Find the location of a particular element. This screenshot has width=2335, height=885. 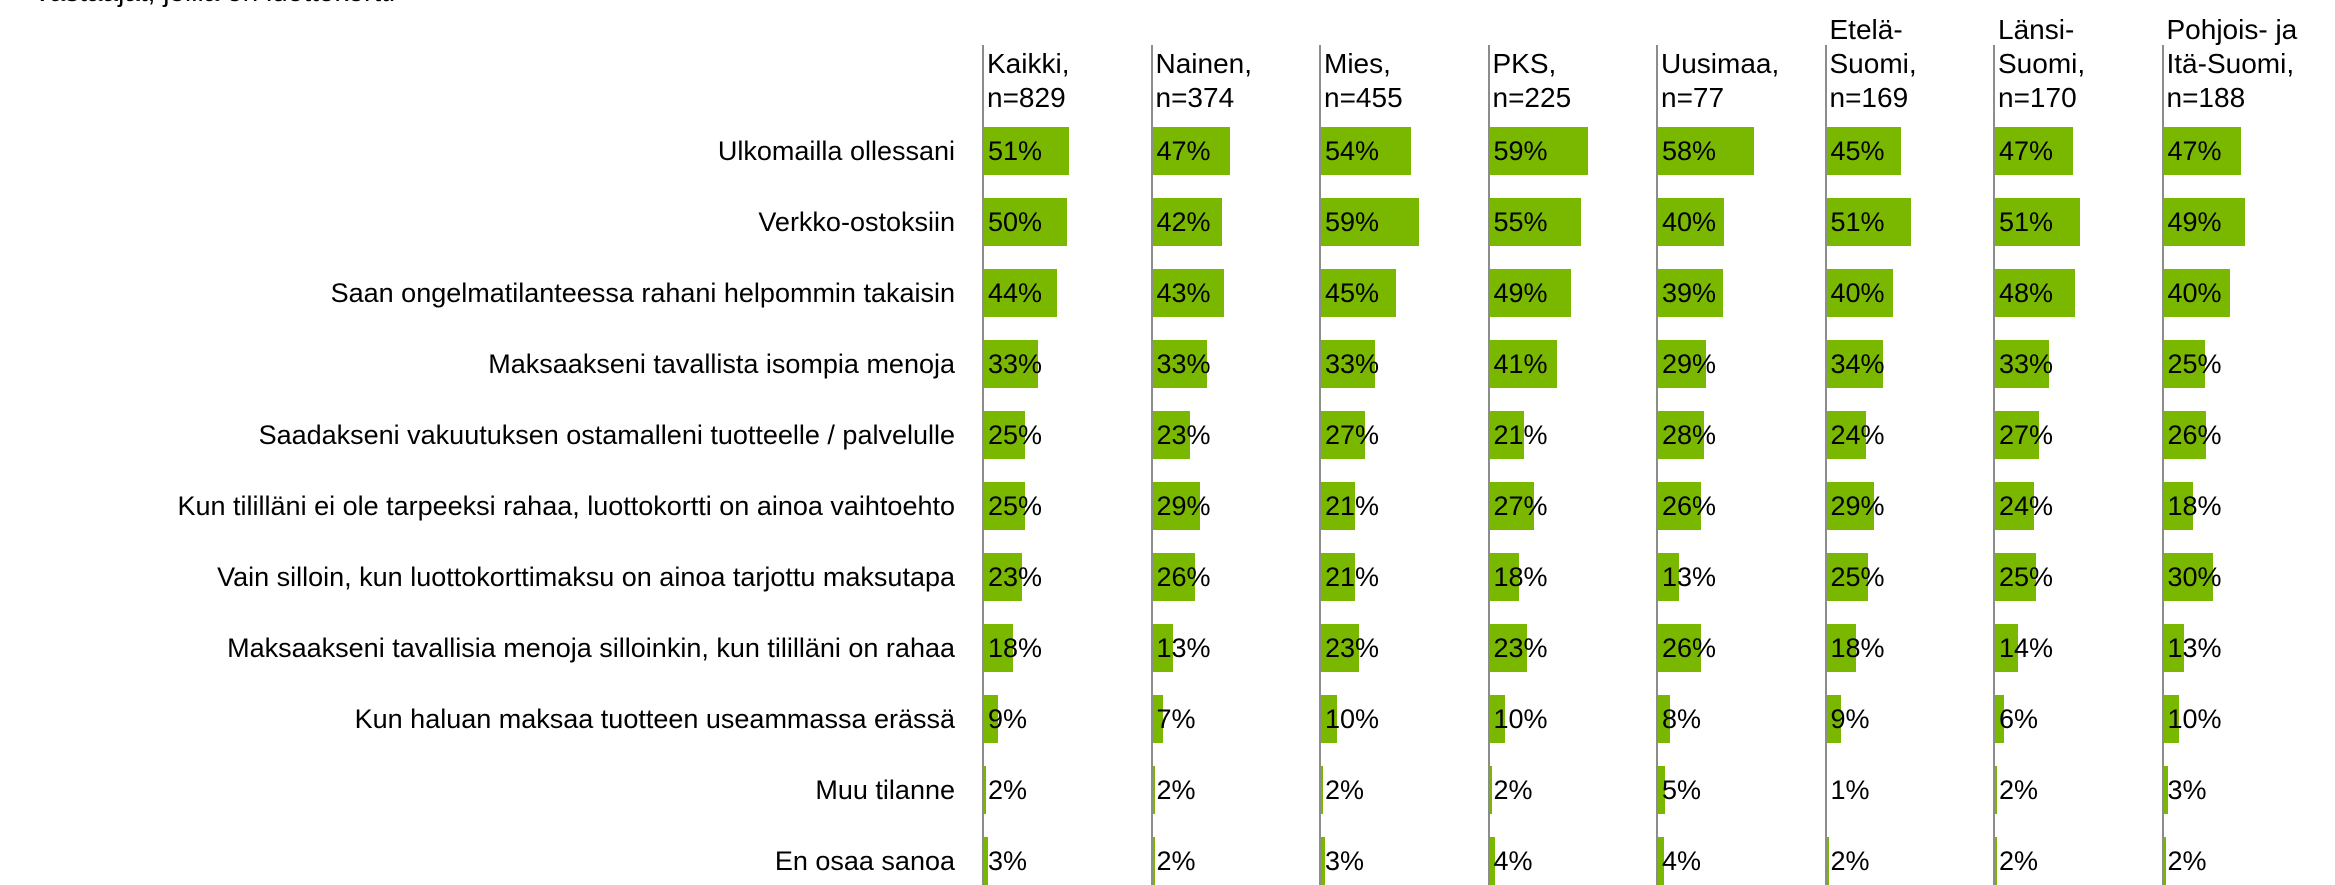

column-header: Kaikki, n=829 is located at coordinates (1028, 80).